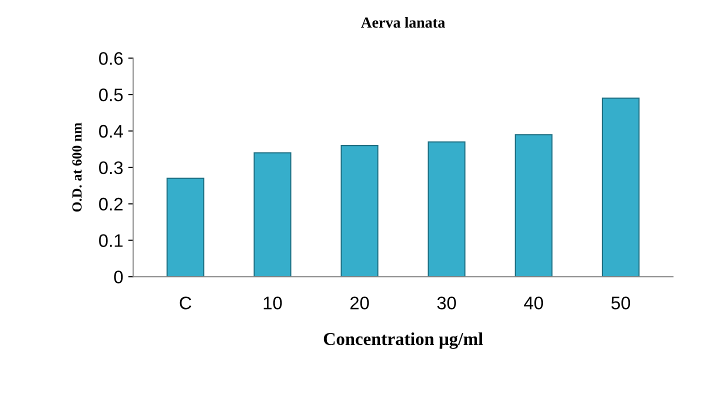  Describe the element at coordinates (111, 167) in the screenshot. I see `y-tick-label: 0.3` at that location.